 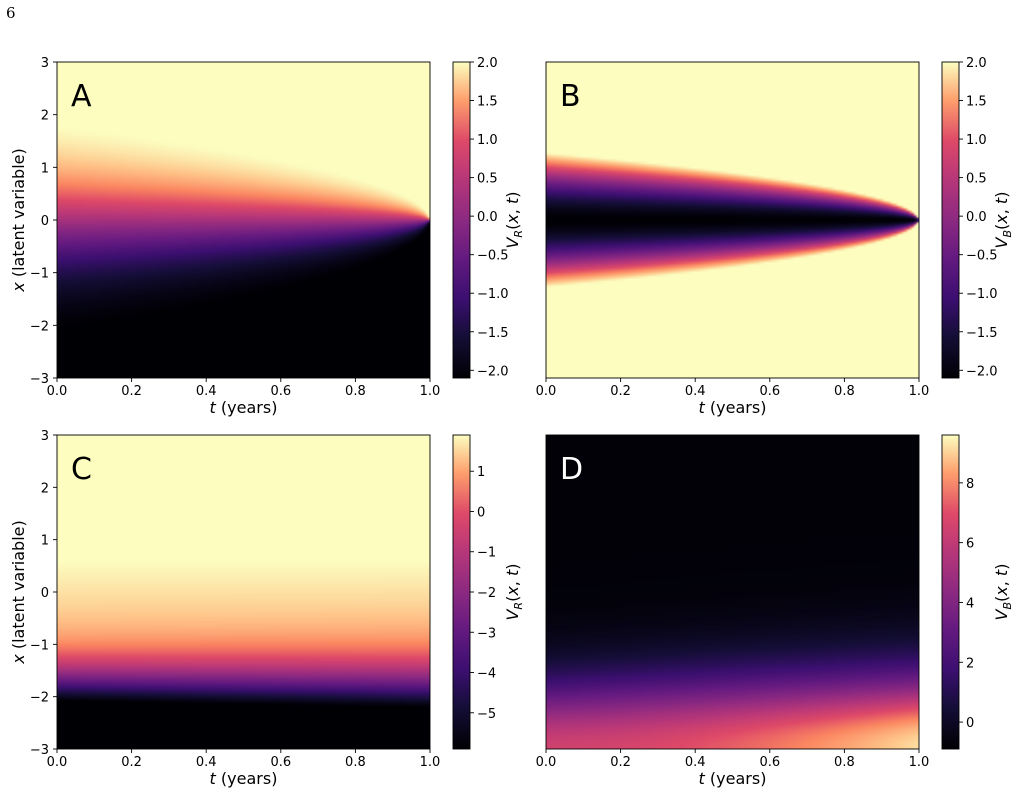 I want to click on colorbar-tick-label: −2, so click(x=486, y=593).